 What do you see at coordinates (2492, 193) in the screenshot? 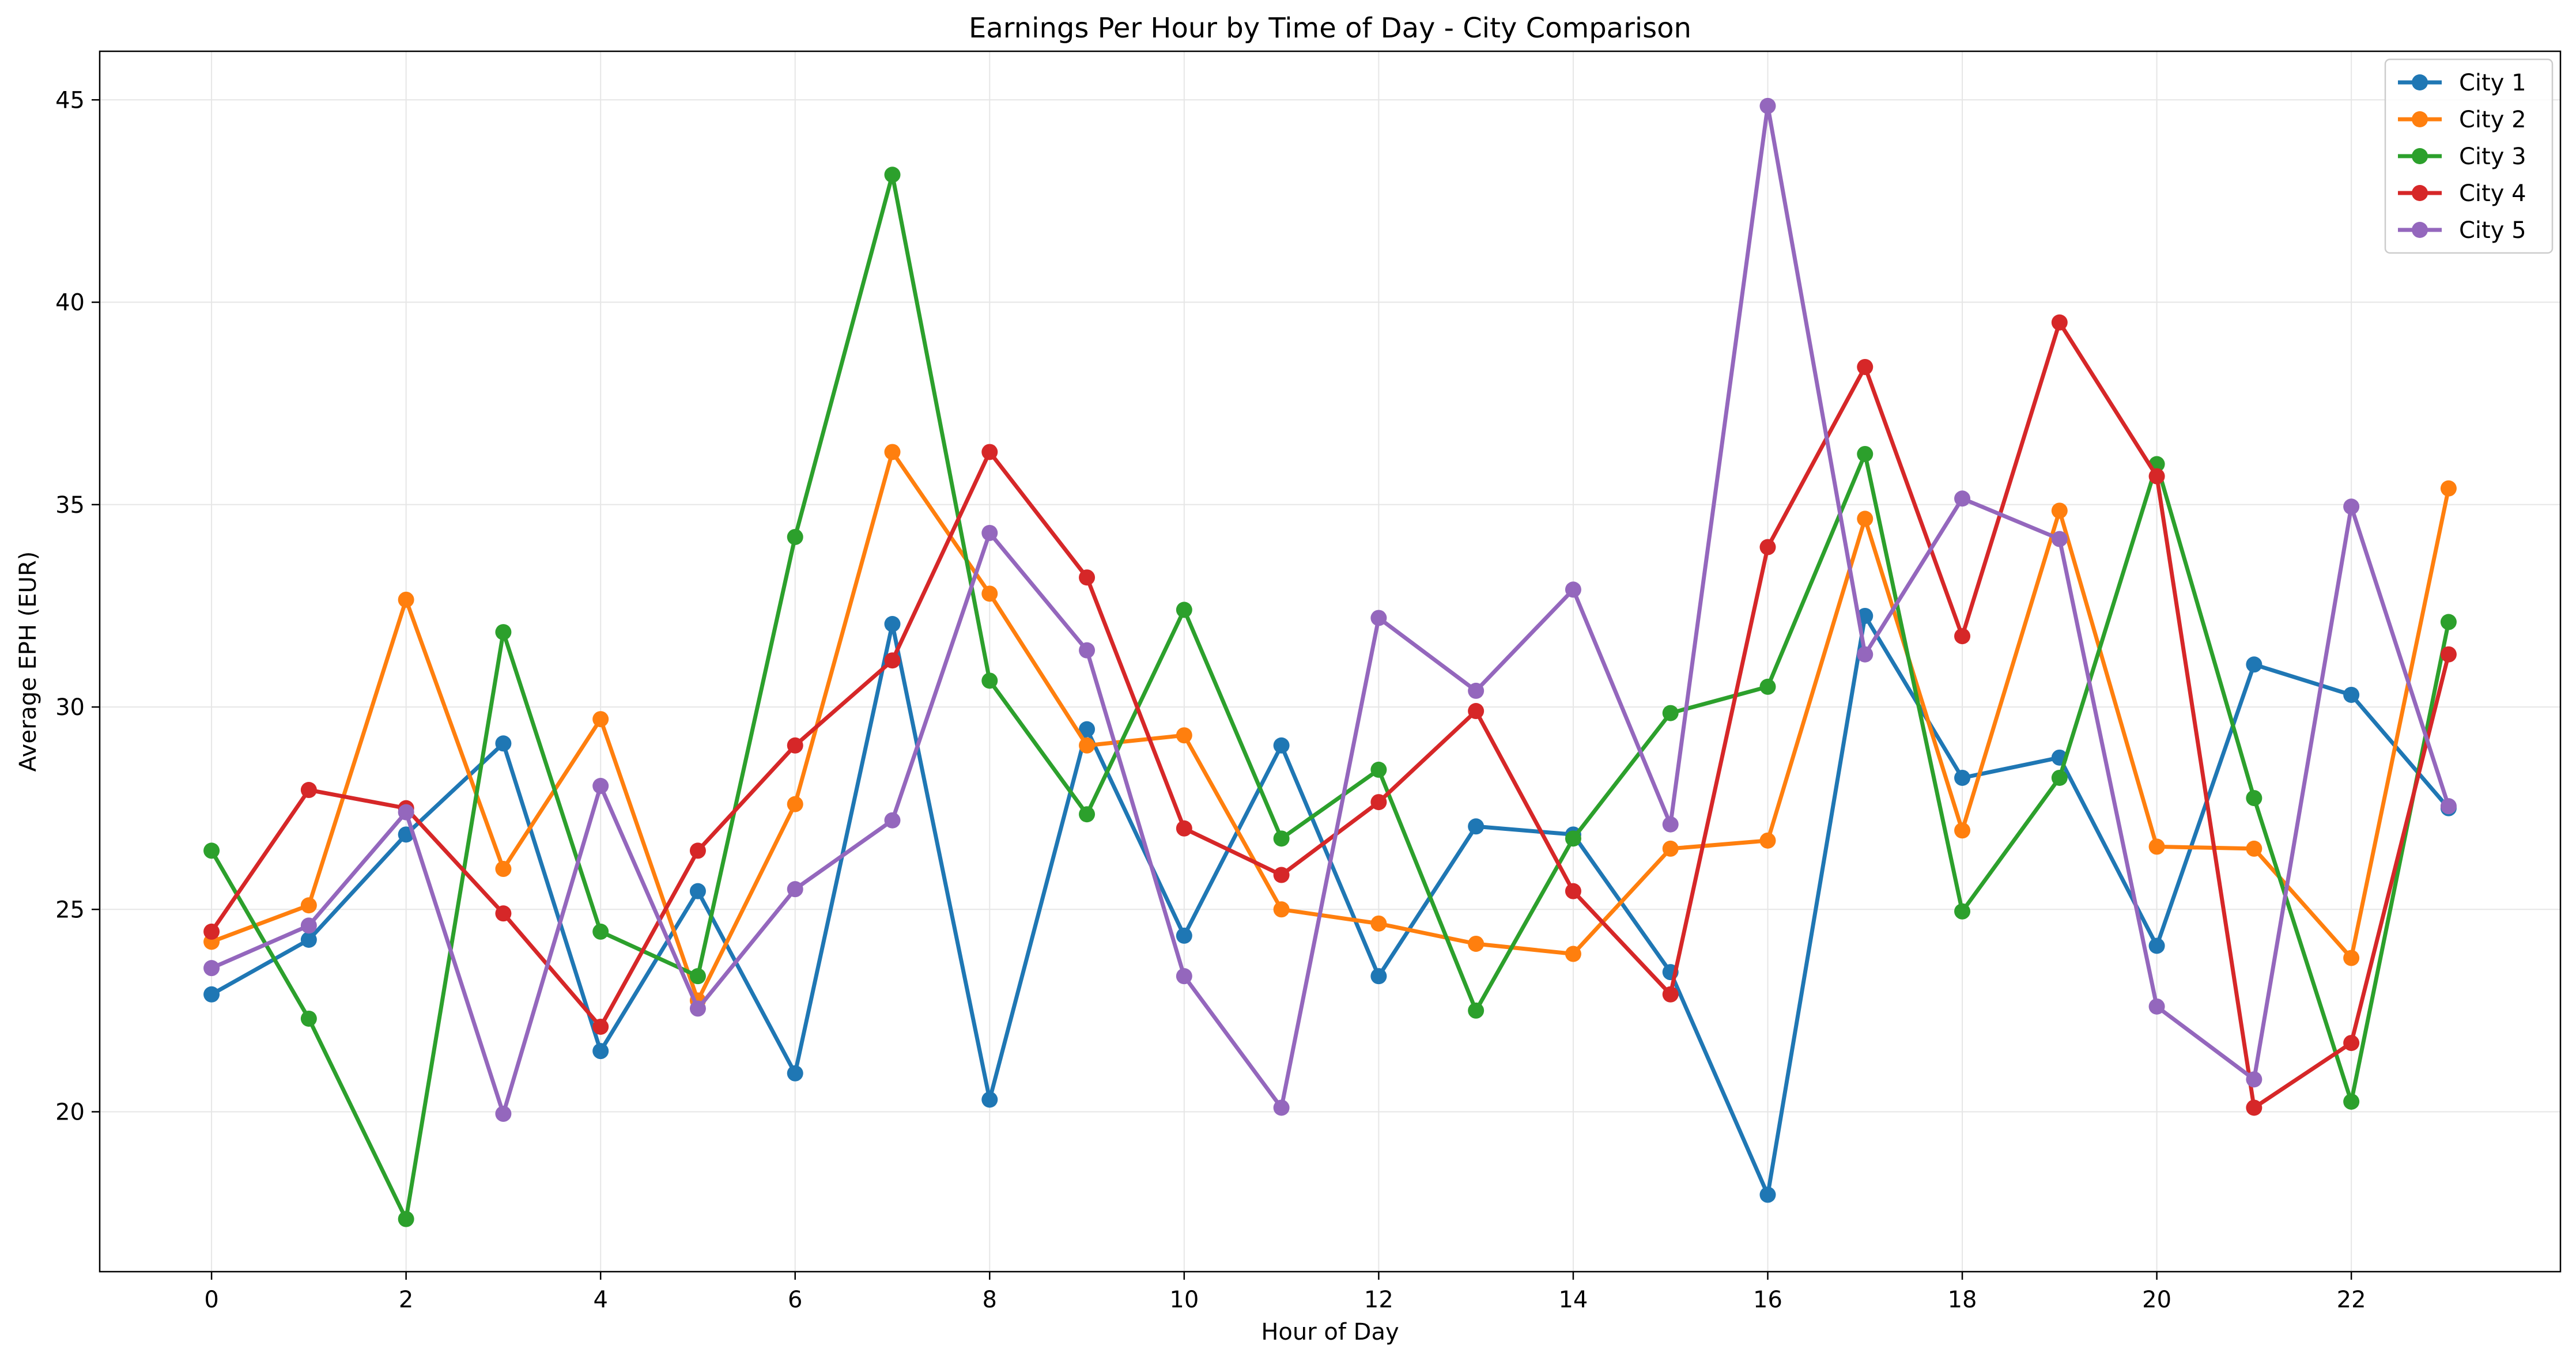
I see `legend-label: City 4` at bounding box center [2492, 193].